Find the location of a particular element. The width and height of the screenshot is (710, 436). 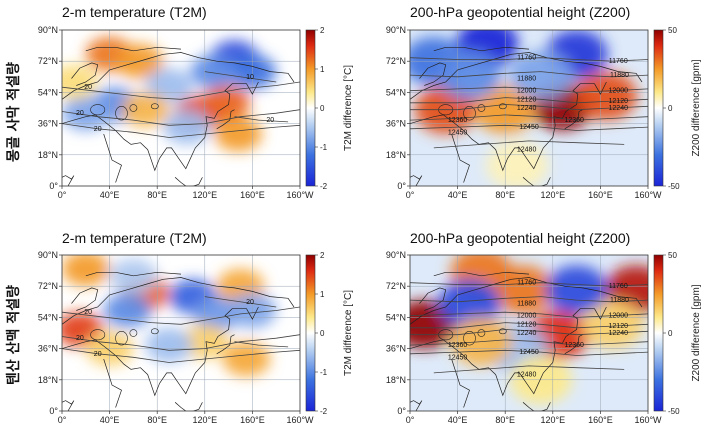

colorbar-tick-label: -50 is located at coordinates (674, 186).